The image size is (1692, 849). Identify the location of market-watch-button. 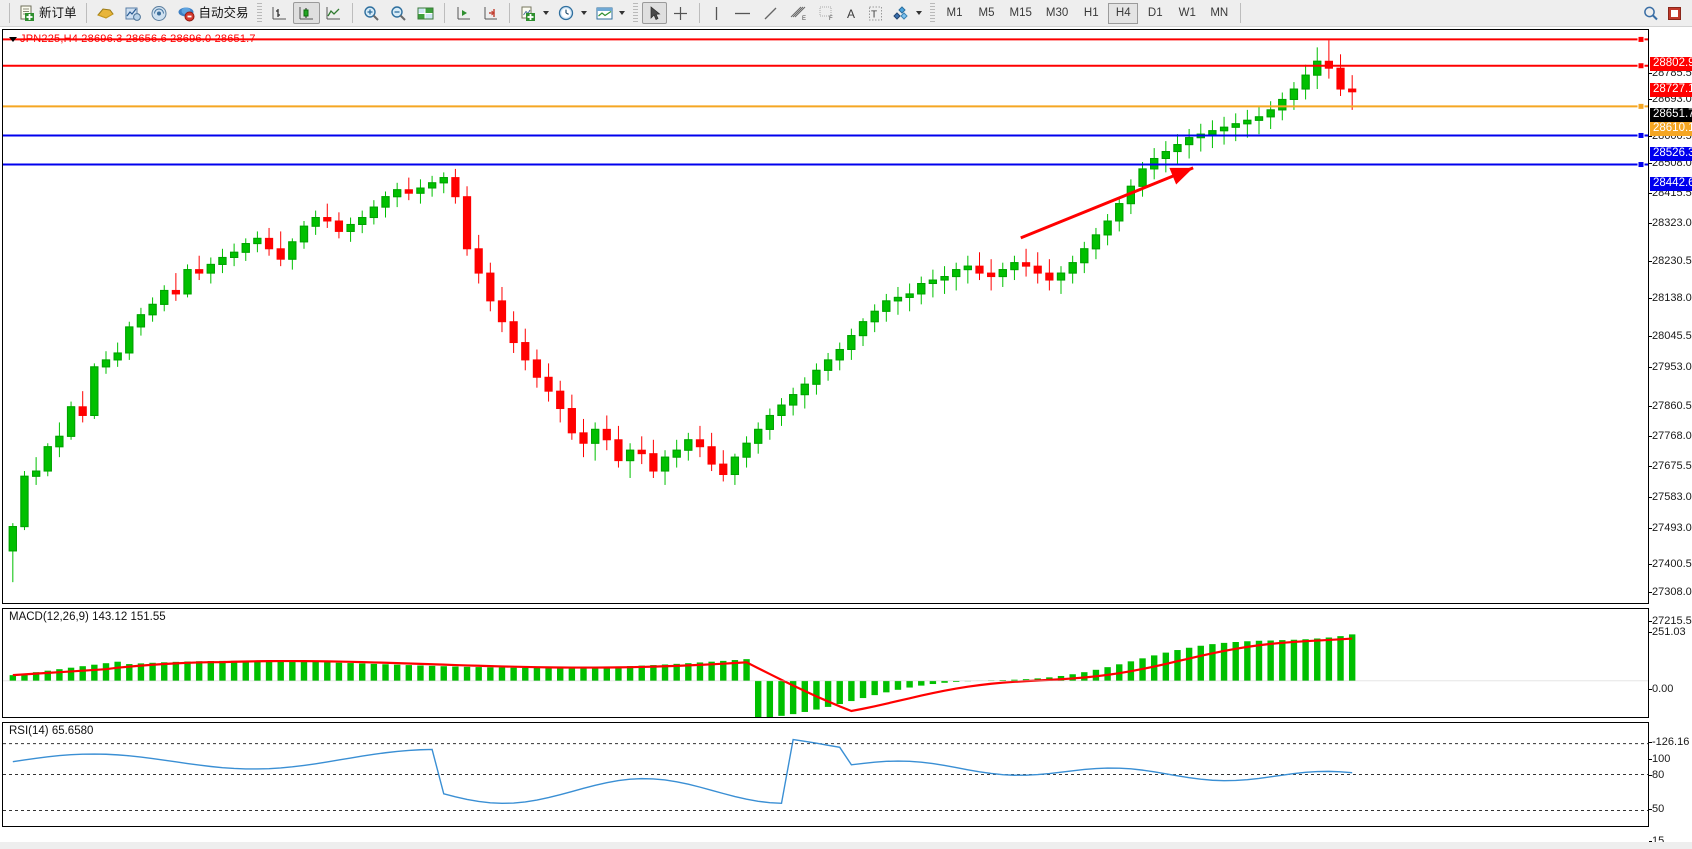
(159, 13).